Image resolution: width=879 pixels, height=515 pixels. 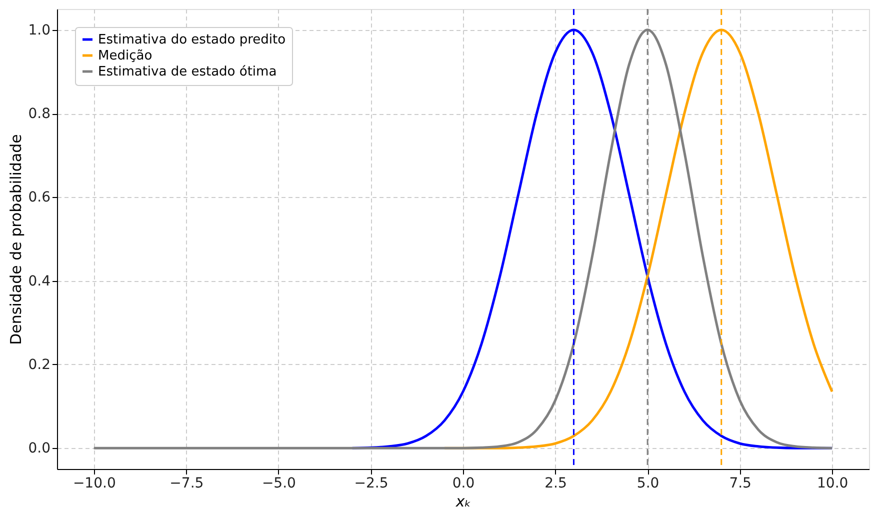 What do you see at coordinates (16, 239) in the screenshot?
I see `y-axis-title: Densidade de probabilidade` at bounding box center [16, 239].